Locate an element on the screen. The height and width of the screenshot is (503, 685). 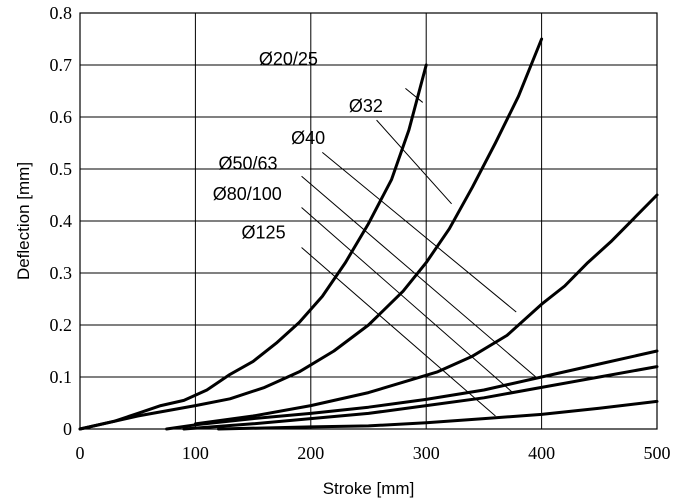
y-tick-label-1: 0.1 is located at coordinates (61, 377).